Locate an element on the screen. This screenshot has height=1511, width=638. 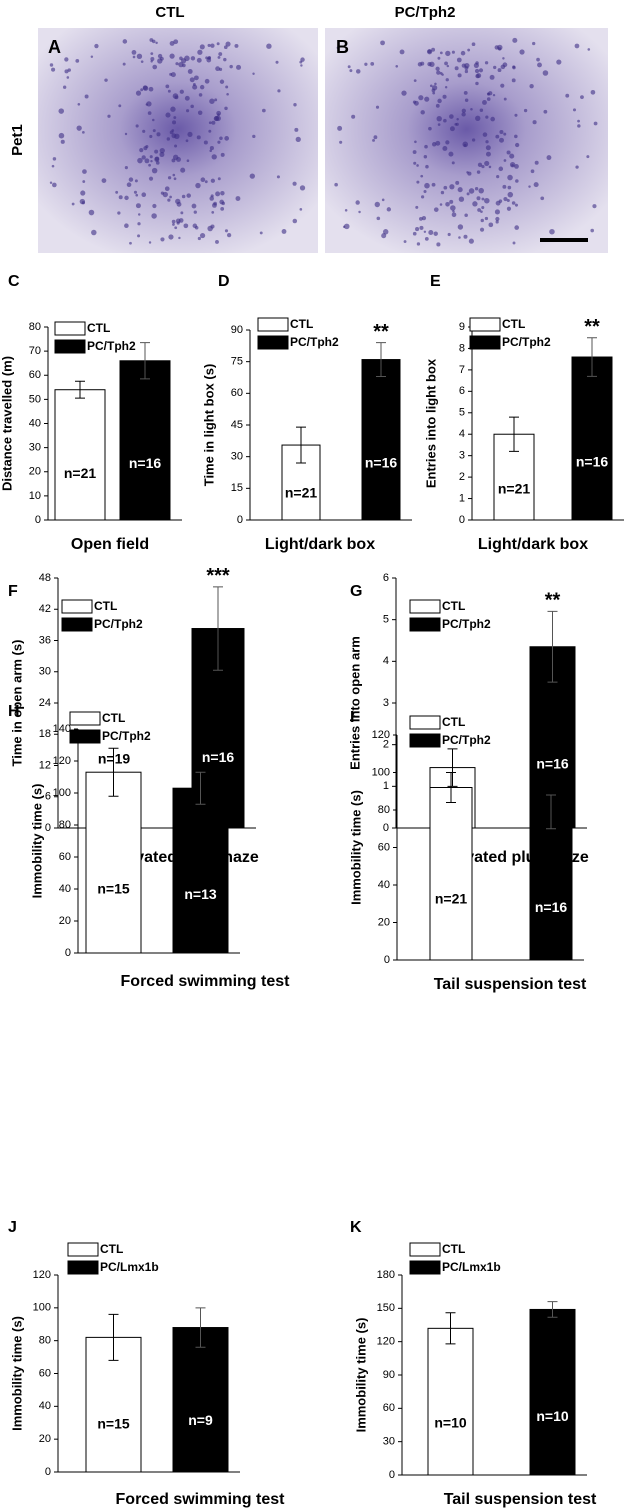
y-tick-label: 40 is located at coordinates (384, 885).